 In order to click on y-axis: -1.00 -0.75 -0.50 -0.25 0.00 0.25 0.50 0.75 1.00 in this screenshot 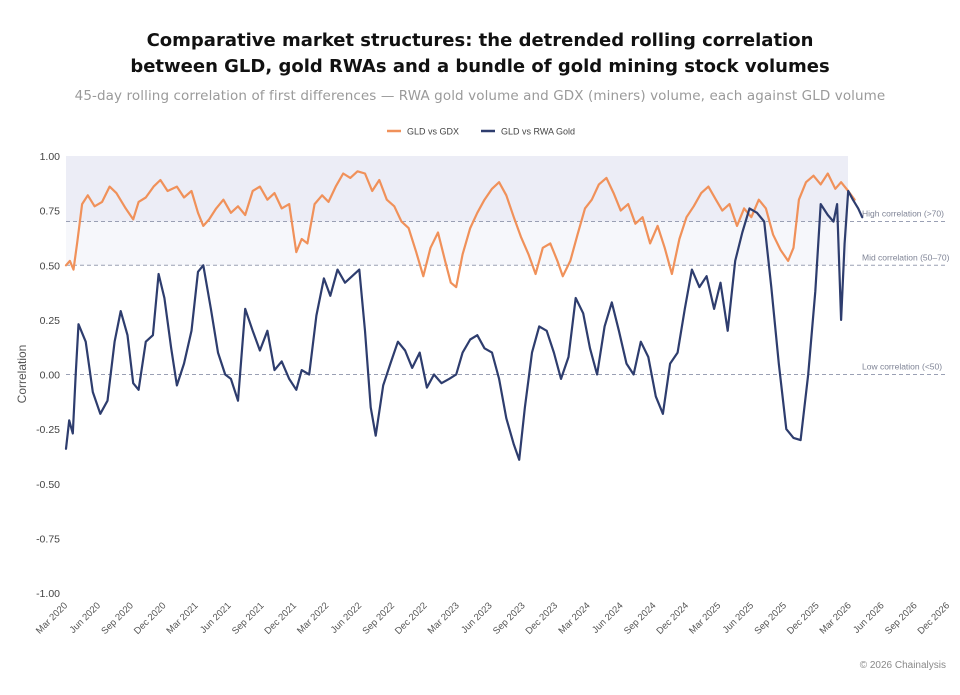, I will do `click(48, 375)`.